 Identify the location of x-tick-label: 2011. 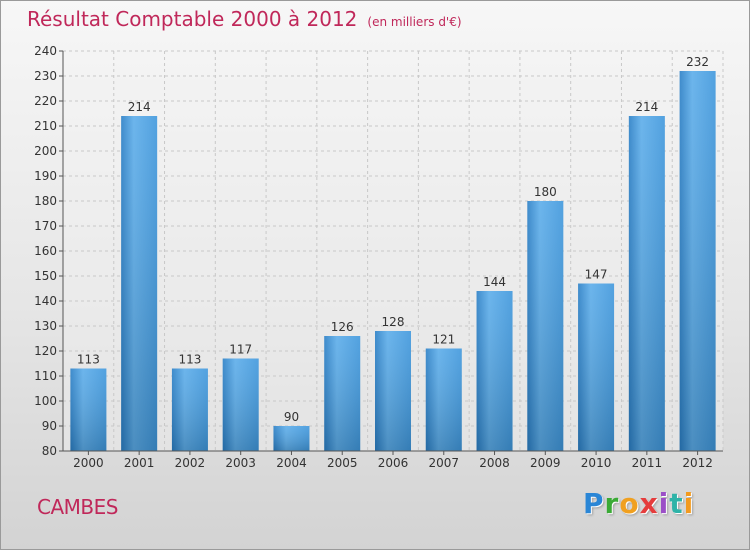
(647, 463).